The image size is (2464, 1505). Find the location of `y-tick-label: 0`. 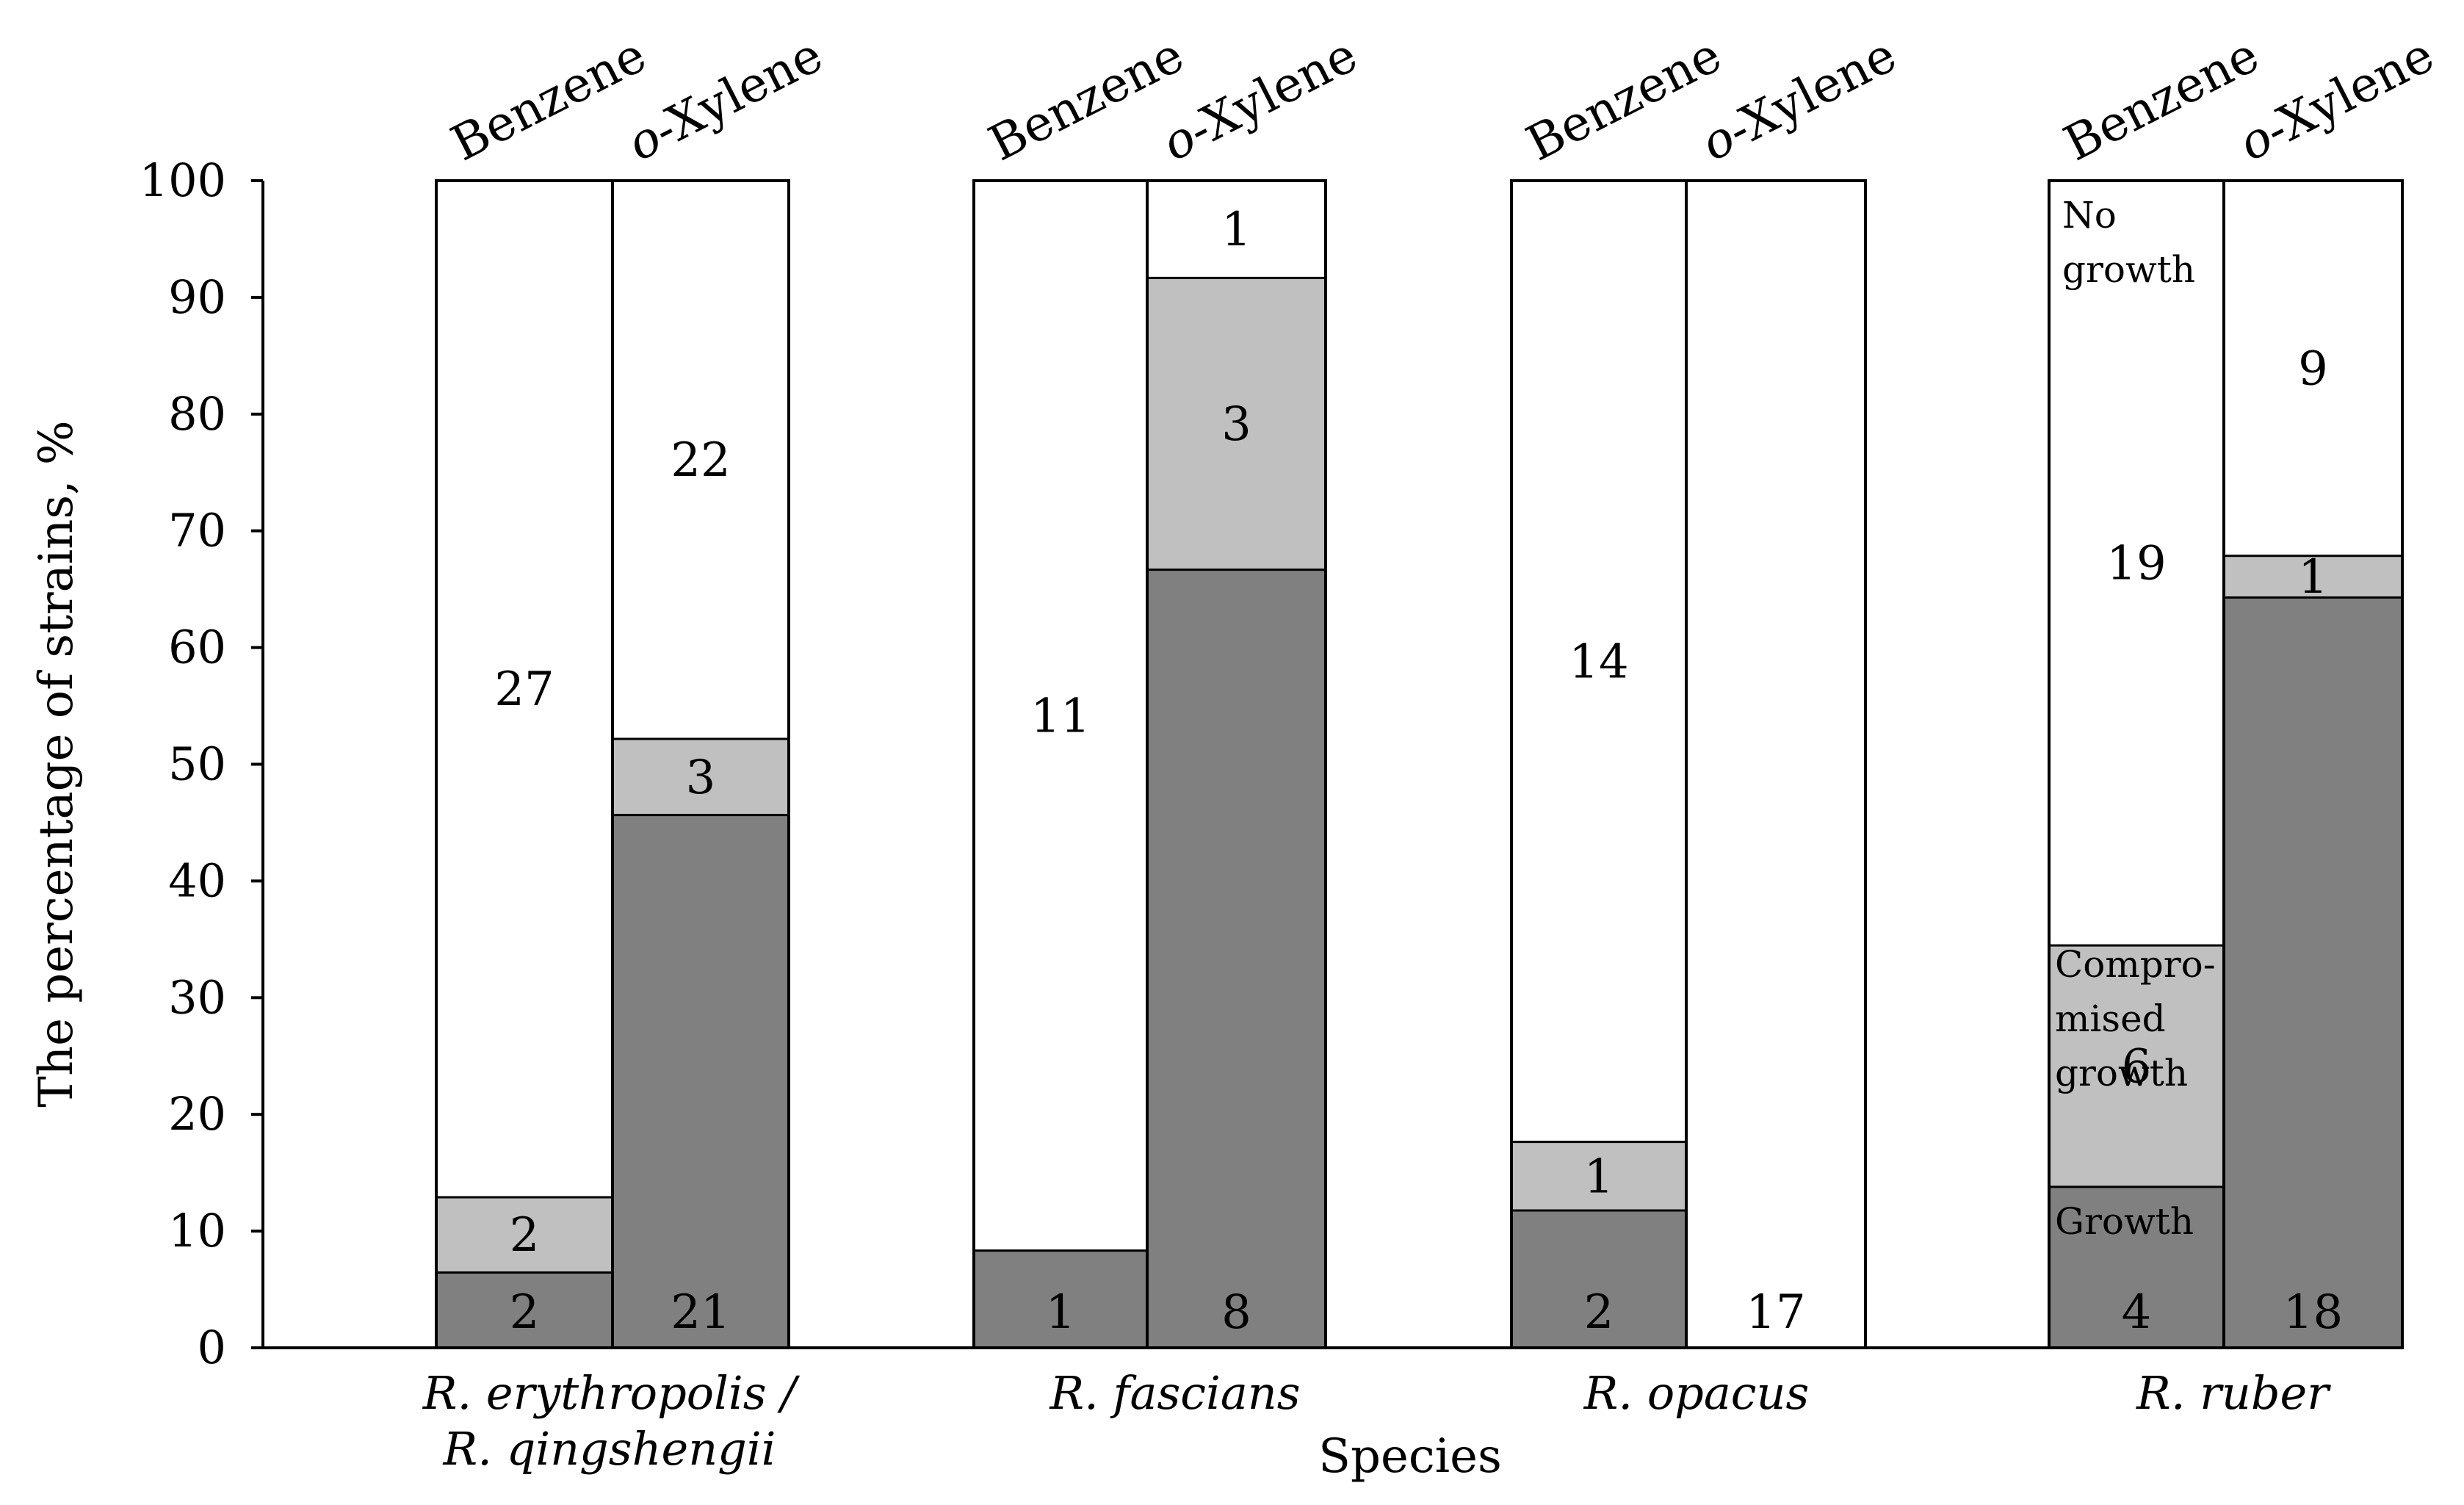

y-tick-label: 0 is located at coordinates (212, 1347).